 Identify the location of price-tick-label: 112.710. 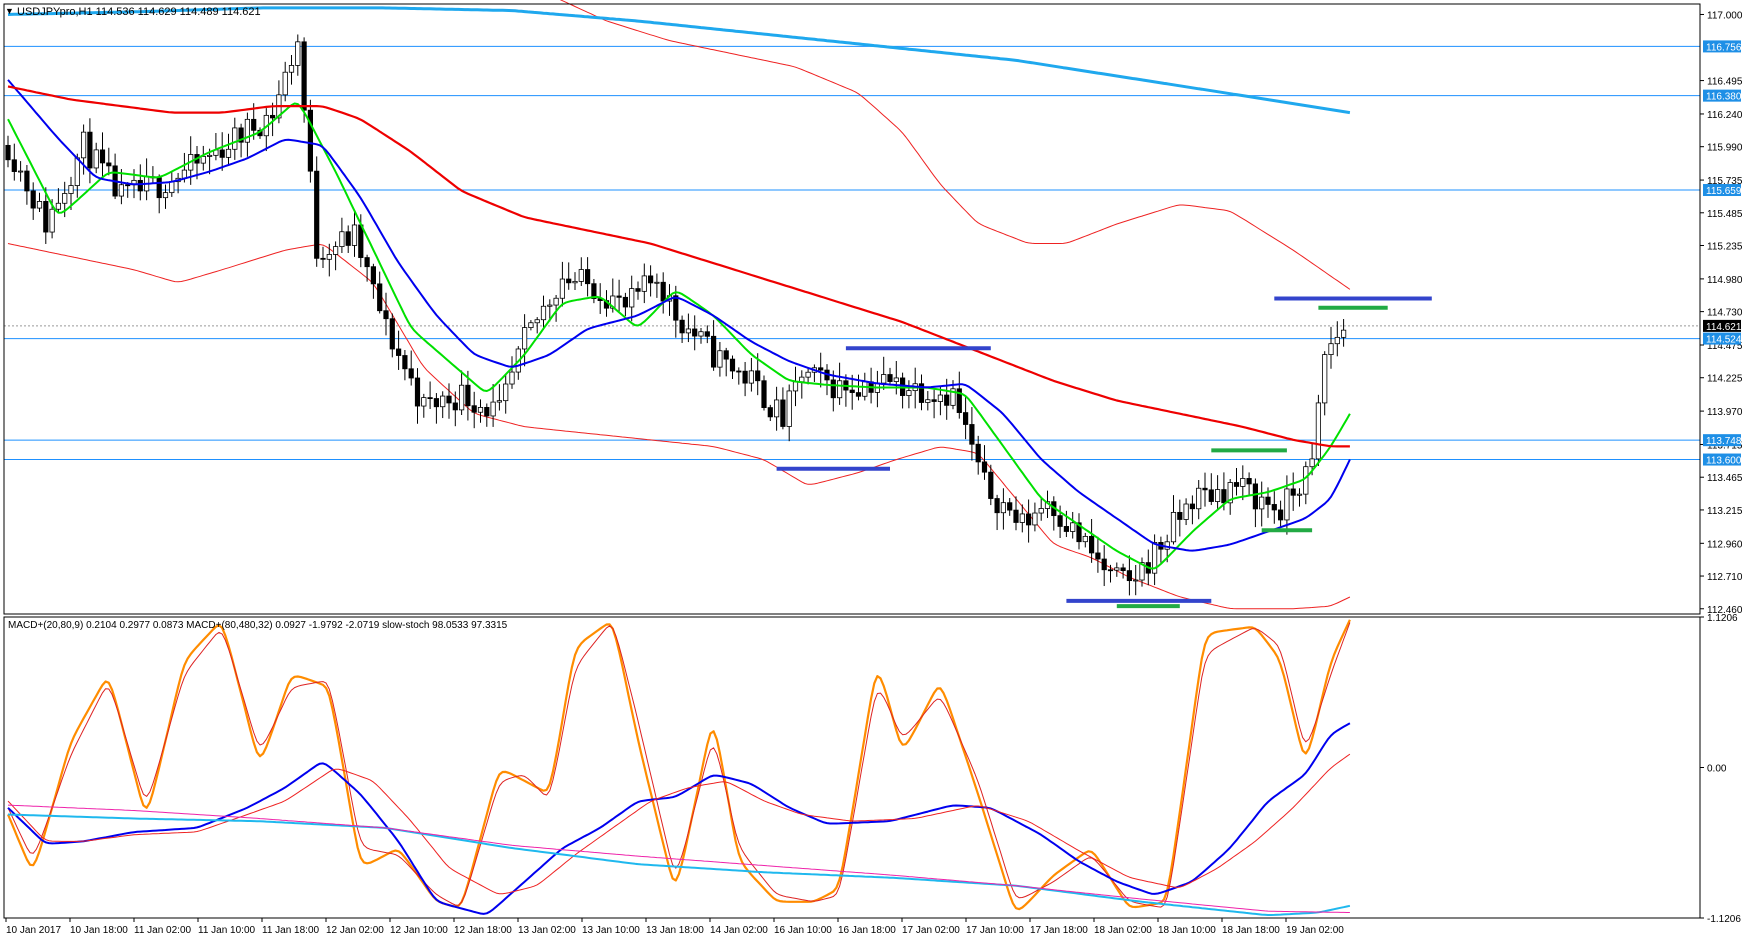
(1725, 577).